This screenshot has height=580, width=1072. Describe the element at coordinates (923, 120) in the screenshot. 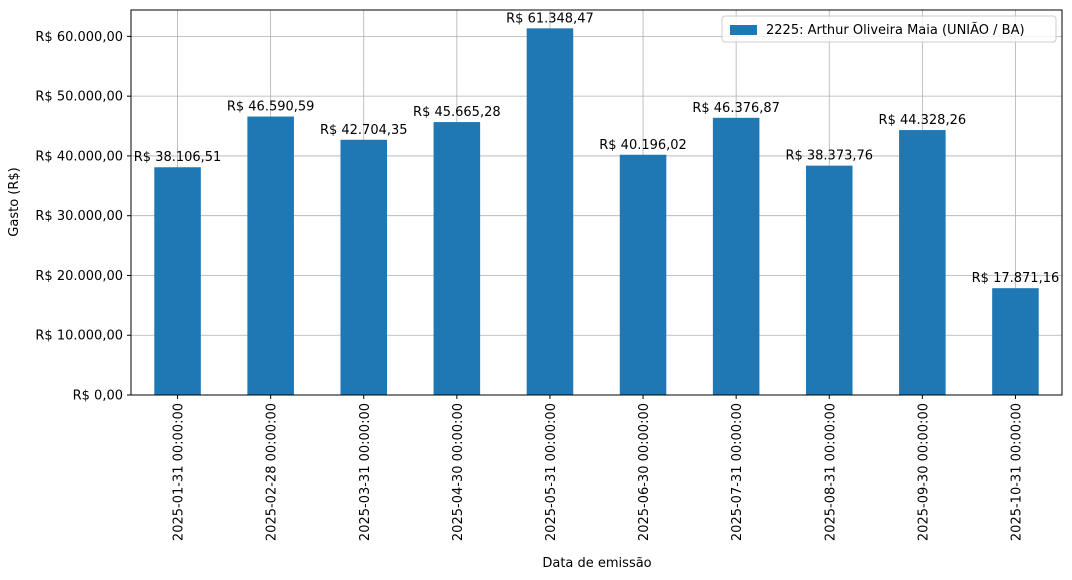

I see `value-label: R$ 44.328,26` at that location.